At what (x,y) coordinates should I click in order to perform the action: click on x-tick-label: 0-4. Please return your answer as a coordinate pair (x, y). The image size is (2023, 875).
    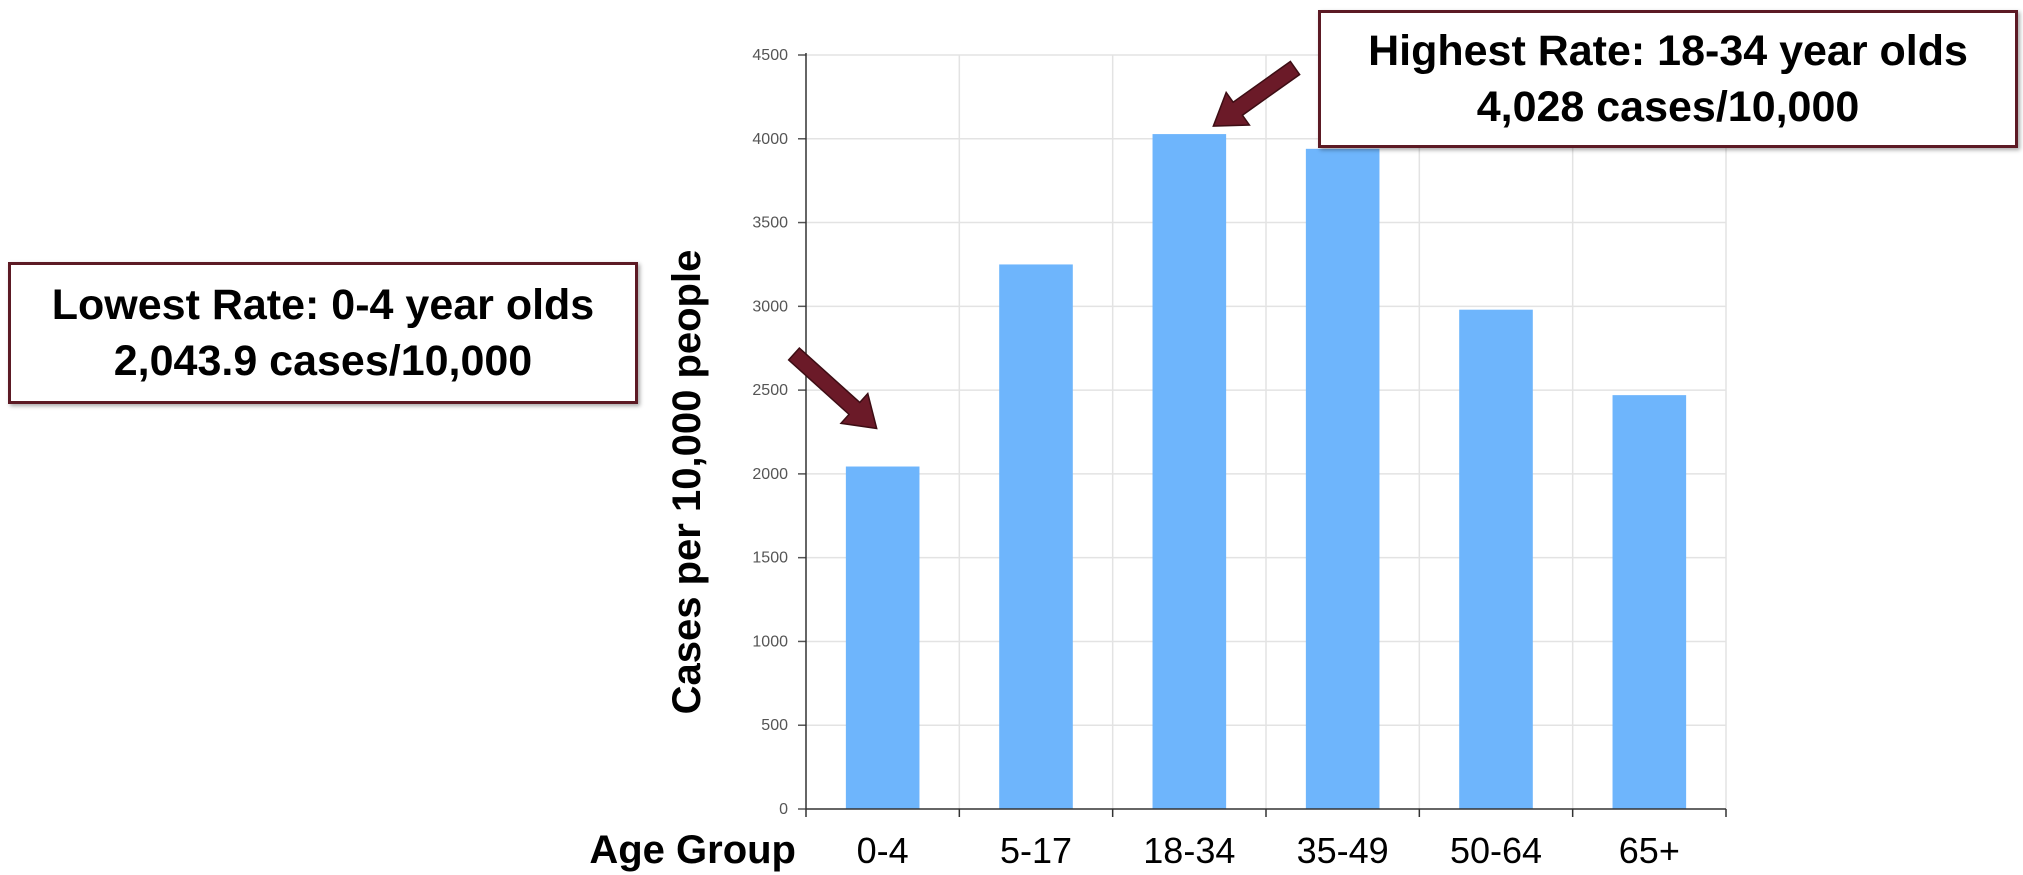
    Looking at the image, I should click on (883, 850).